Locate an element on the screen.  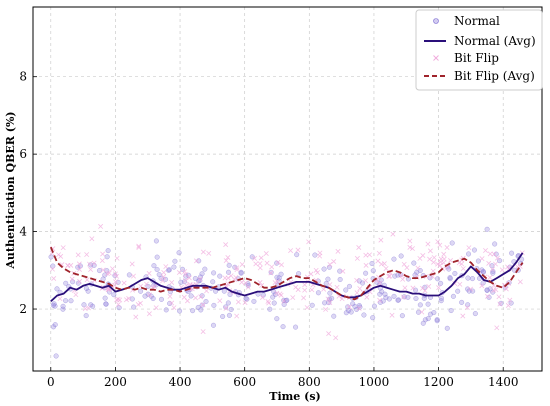
legend-normal-avg-label: Normal (Avg) is located at coordinates (495, 41).